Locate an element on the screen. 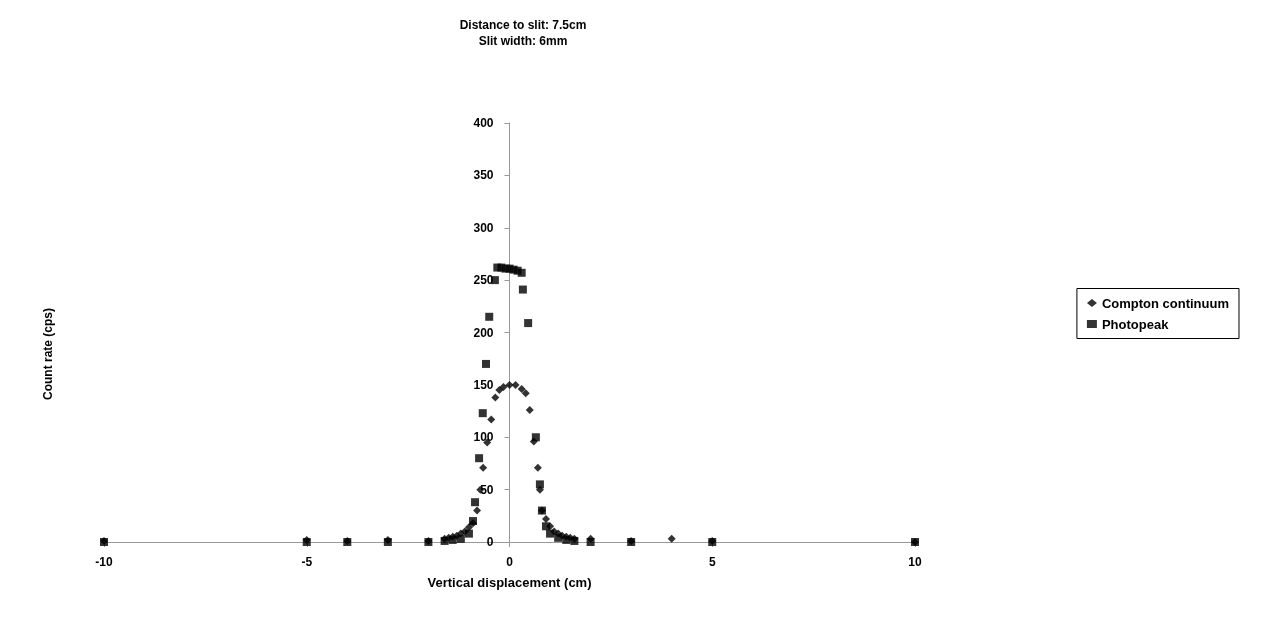 This screenshot has height=627, width=1267. y-tick-label: 150 is located at coordinates (483, 384).